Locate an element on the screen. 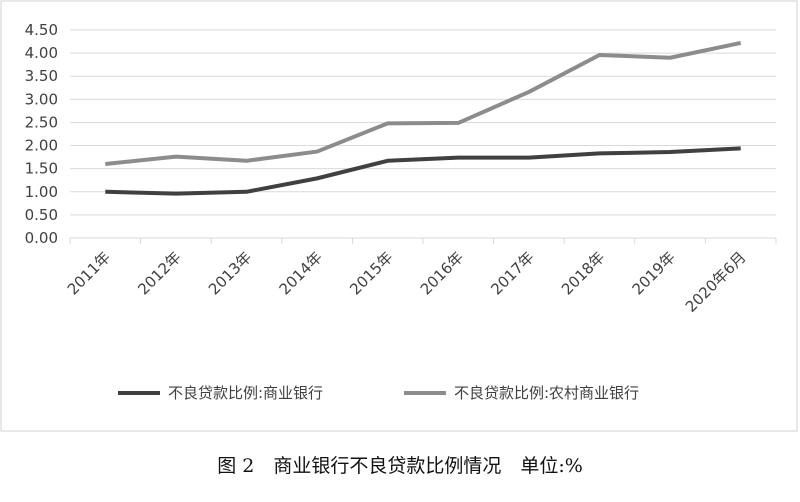  x-tick-label: 2019年 is located at coordinates (654, 273).